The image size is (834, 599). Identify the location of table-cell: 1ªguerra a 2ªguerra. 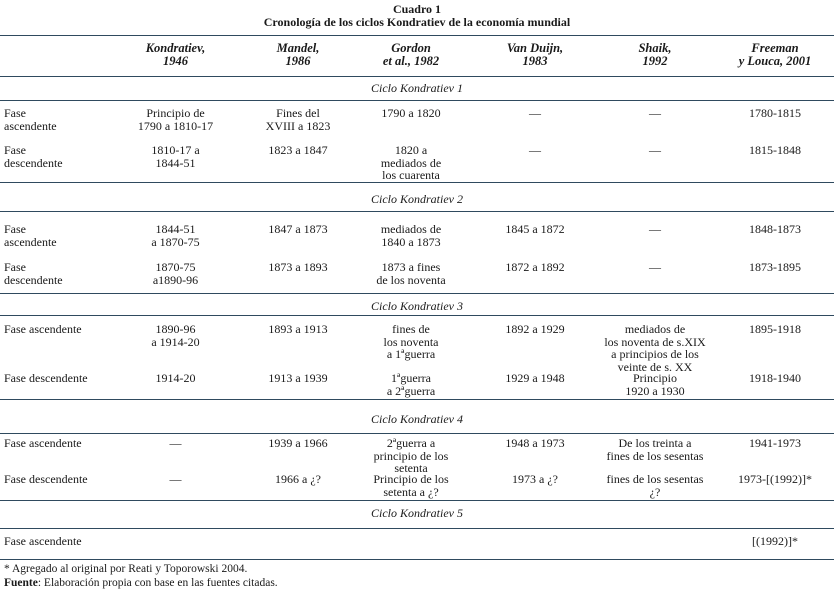
(411, 384).